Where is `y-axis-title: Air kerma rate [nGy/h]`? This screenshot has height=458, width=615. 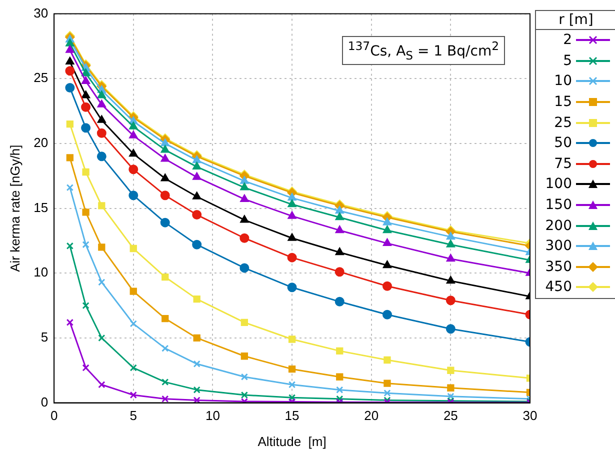 y-axis-title: Air kerma rate [nGy/h] is located at coordinates (14, 208).